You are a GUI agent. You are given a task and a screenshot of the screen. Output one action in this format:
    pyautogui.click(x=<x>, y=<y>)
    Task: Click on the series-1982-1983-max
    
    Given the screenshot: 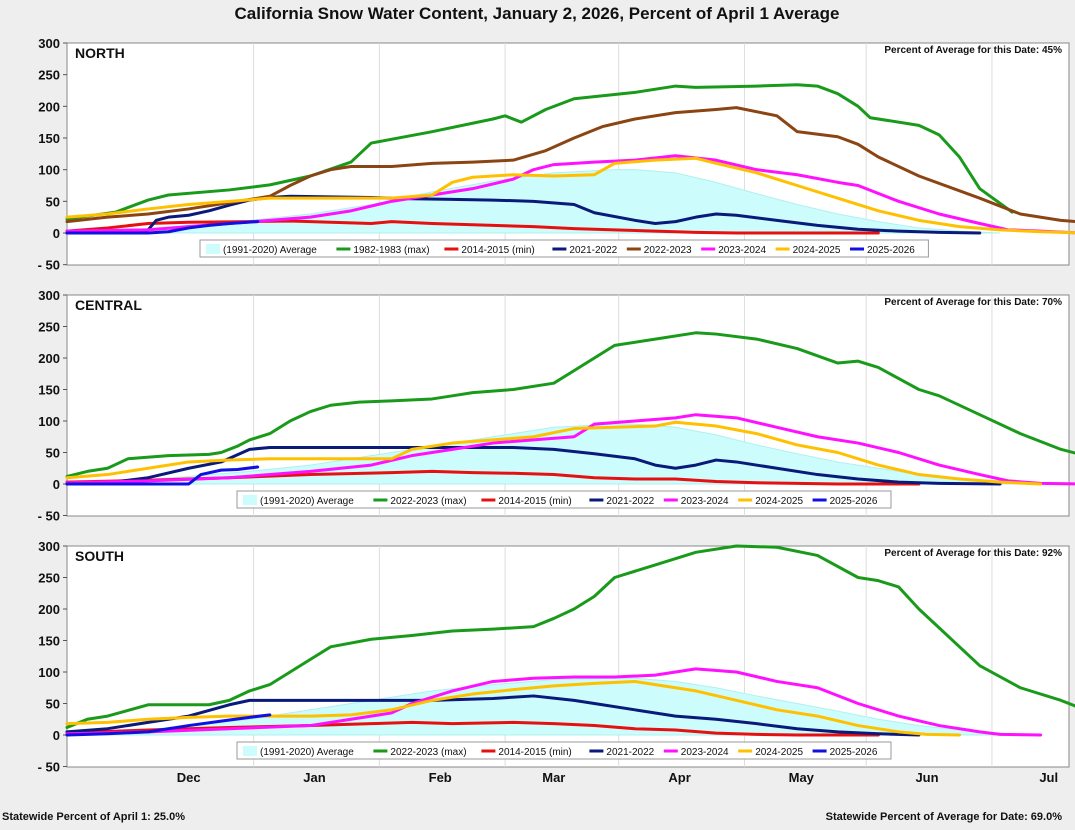 What is the action you would take?
    pyautogui.click(x=539, y=152)
    